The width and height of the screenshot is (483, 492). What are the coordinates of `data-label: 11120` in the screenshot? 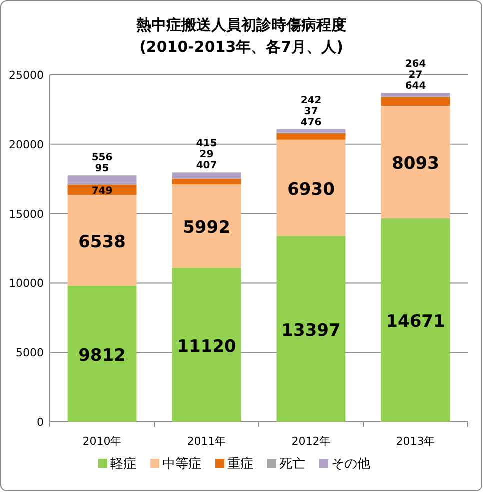 It's located at (206, 346).